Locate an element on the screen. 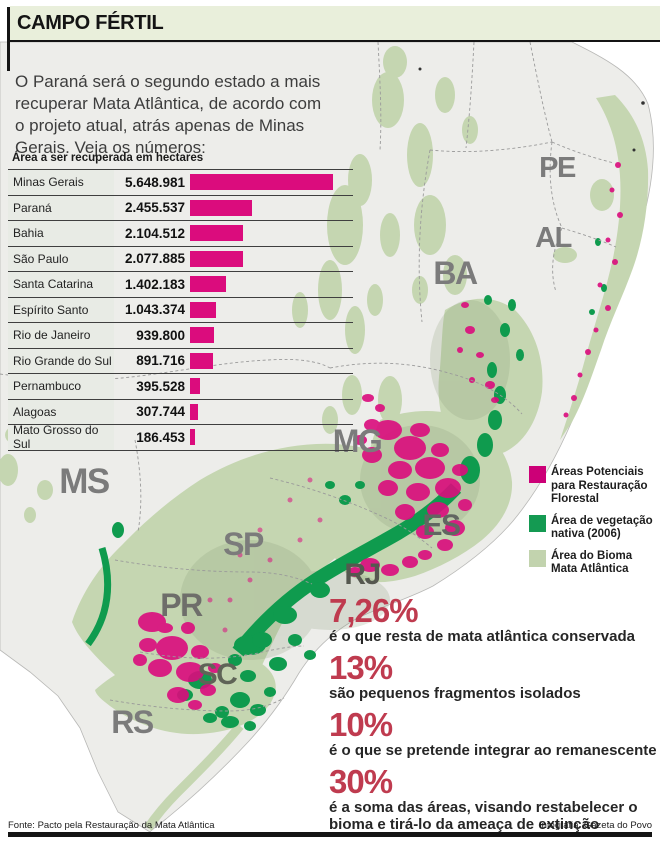 This screenshot has width=660, height=844. state-label-sc: SC is located at coordinates (218, 674).